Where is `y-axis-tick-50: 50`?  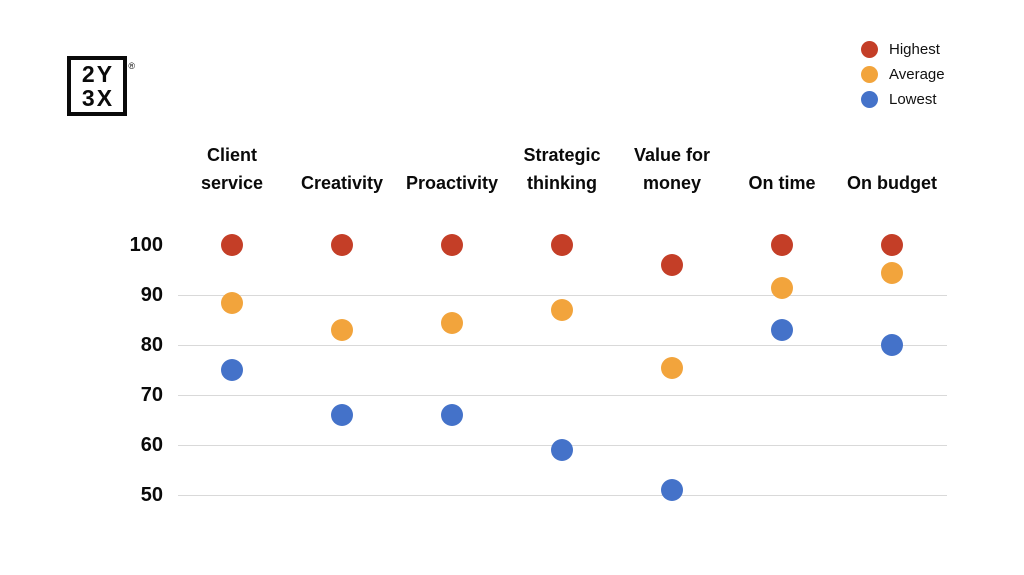
y-axis-tick-50: 50 is located at coordinates (151, 495).